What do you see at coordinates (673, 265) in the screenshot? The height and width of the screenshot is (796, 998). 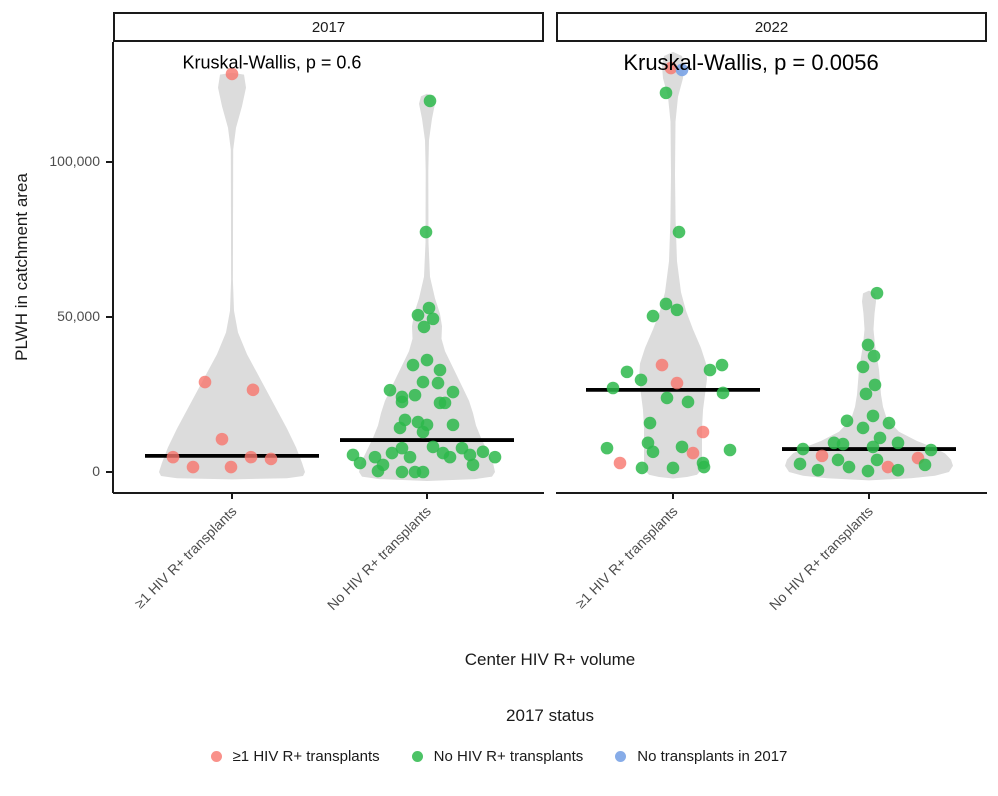 I see `violin-2022-group1` at bounding box center [673, 265].